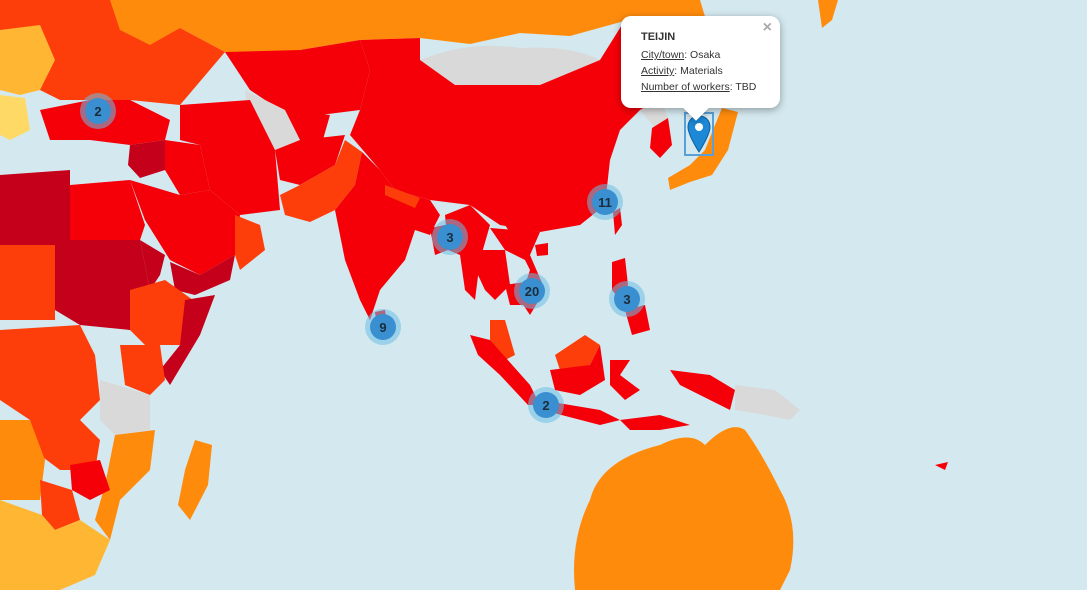  I want to click on map-pin-icon, so click(699, 134).